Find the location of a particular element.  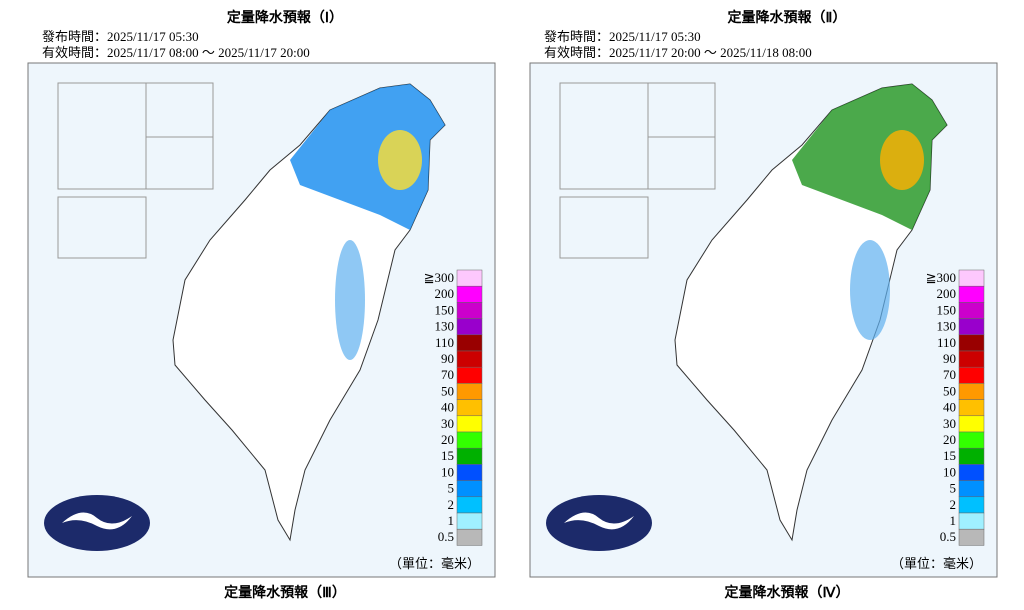

valid-time: 有效時間：2025/11/17 20:00 ～ 2025/11/18 08:00 is located at coordinates (678, 52).